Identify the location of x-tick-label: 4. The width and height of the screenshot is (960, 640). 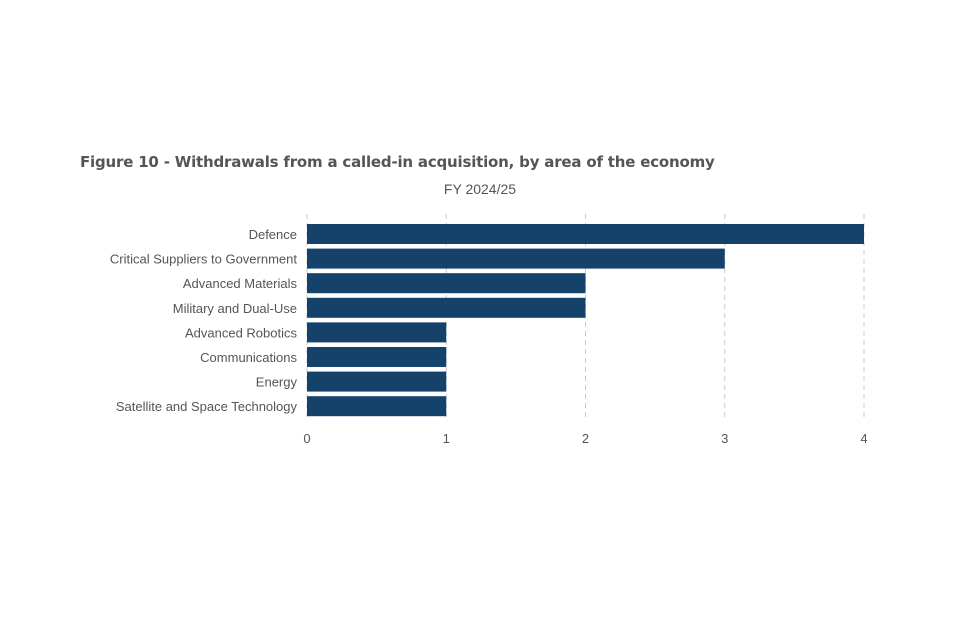
(863, 438).